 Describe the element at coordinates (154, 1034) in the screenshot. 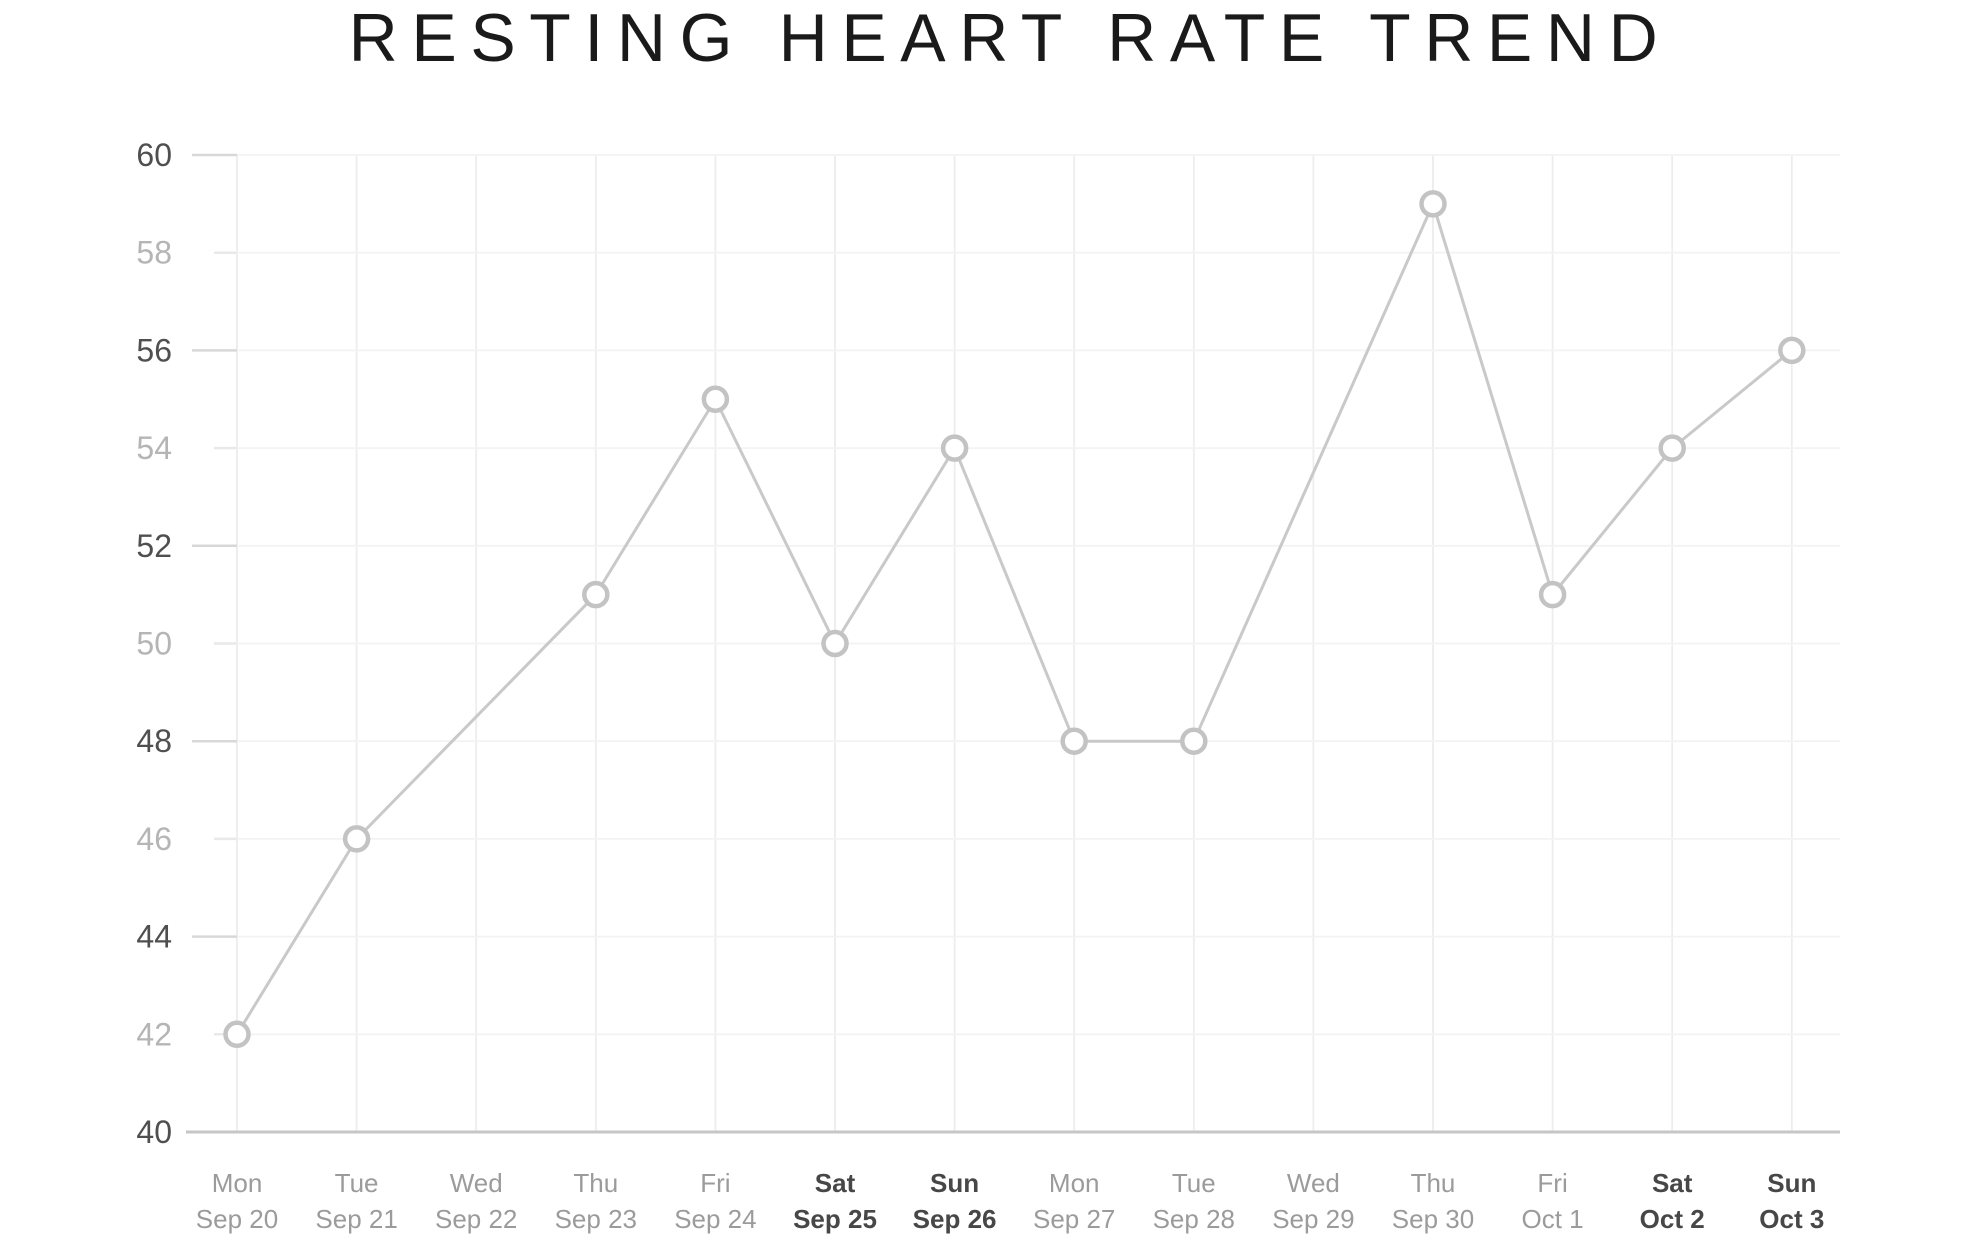

I see `y-axis-label: 42` at that location.